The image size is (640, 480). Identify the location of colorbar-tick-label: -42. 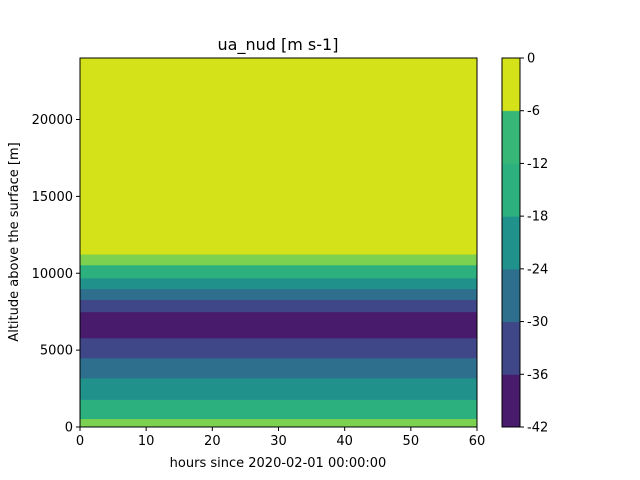
(537, 428).